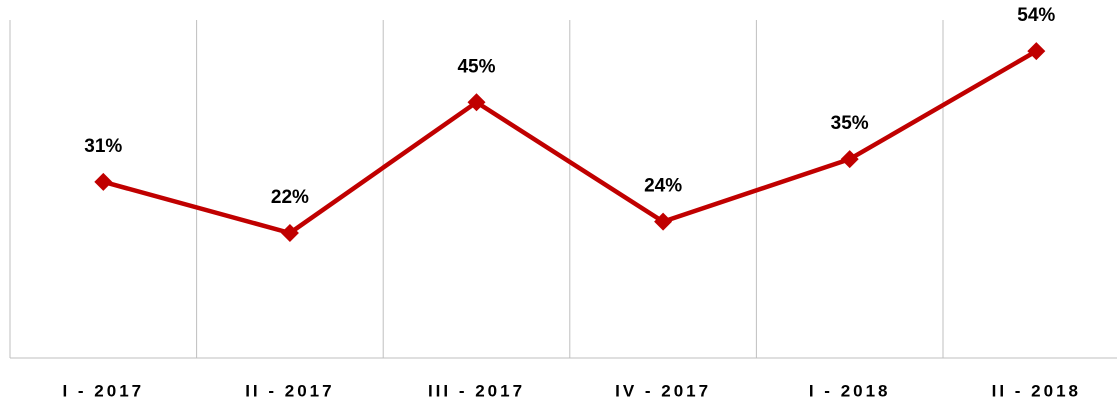 Image resolution: width=1117 pixels, height=406 pixels. I want to click on data-label: 35%, so click(850, 123).